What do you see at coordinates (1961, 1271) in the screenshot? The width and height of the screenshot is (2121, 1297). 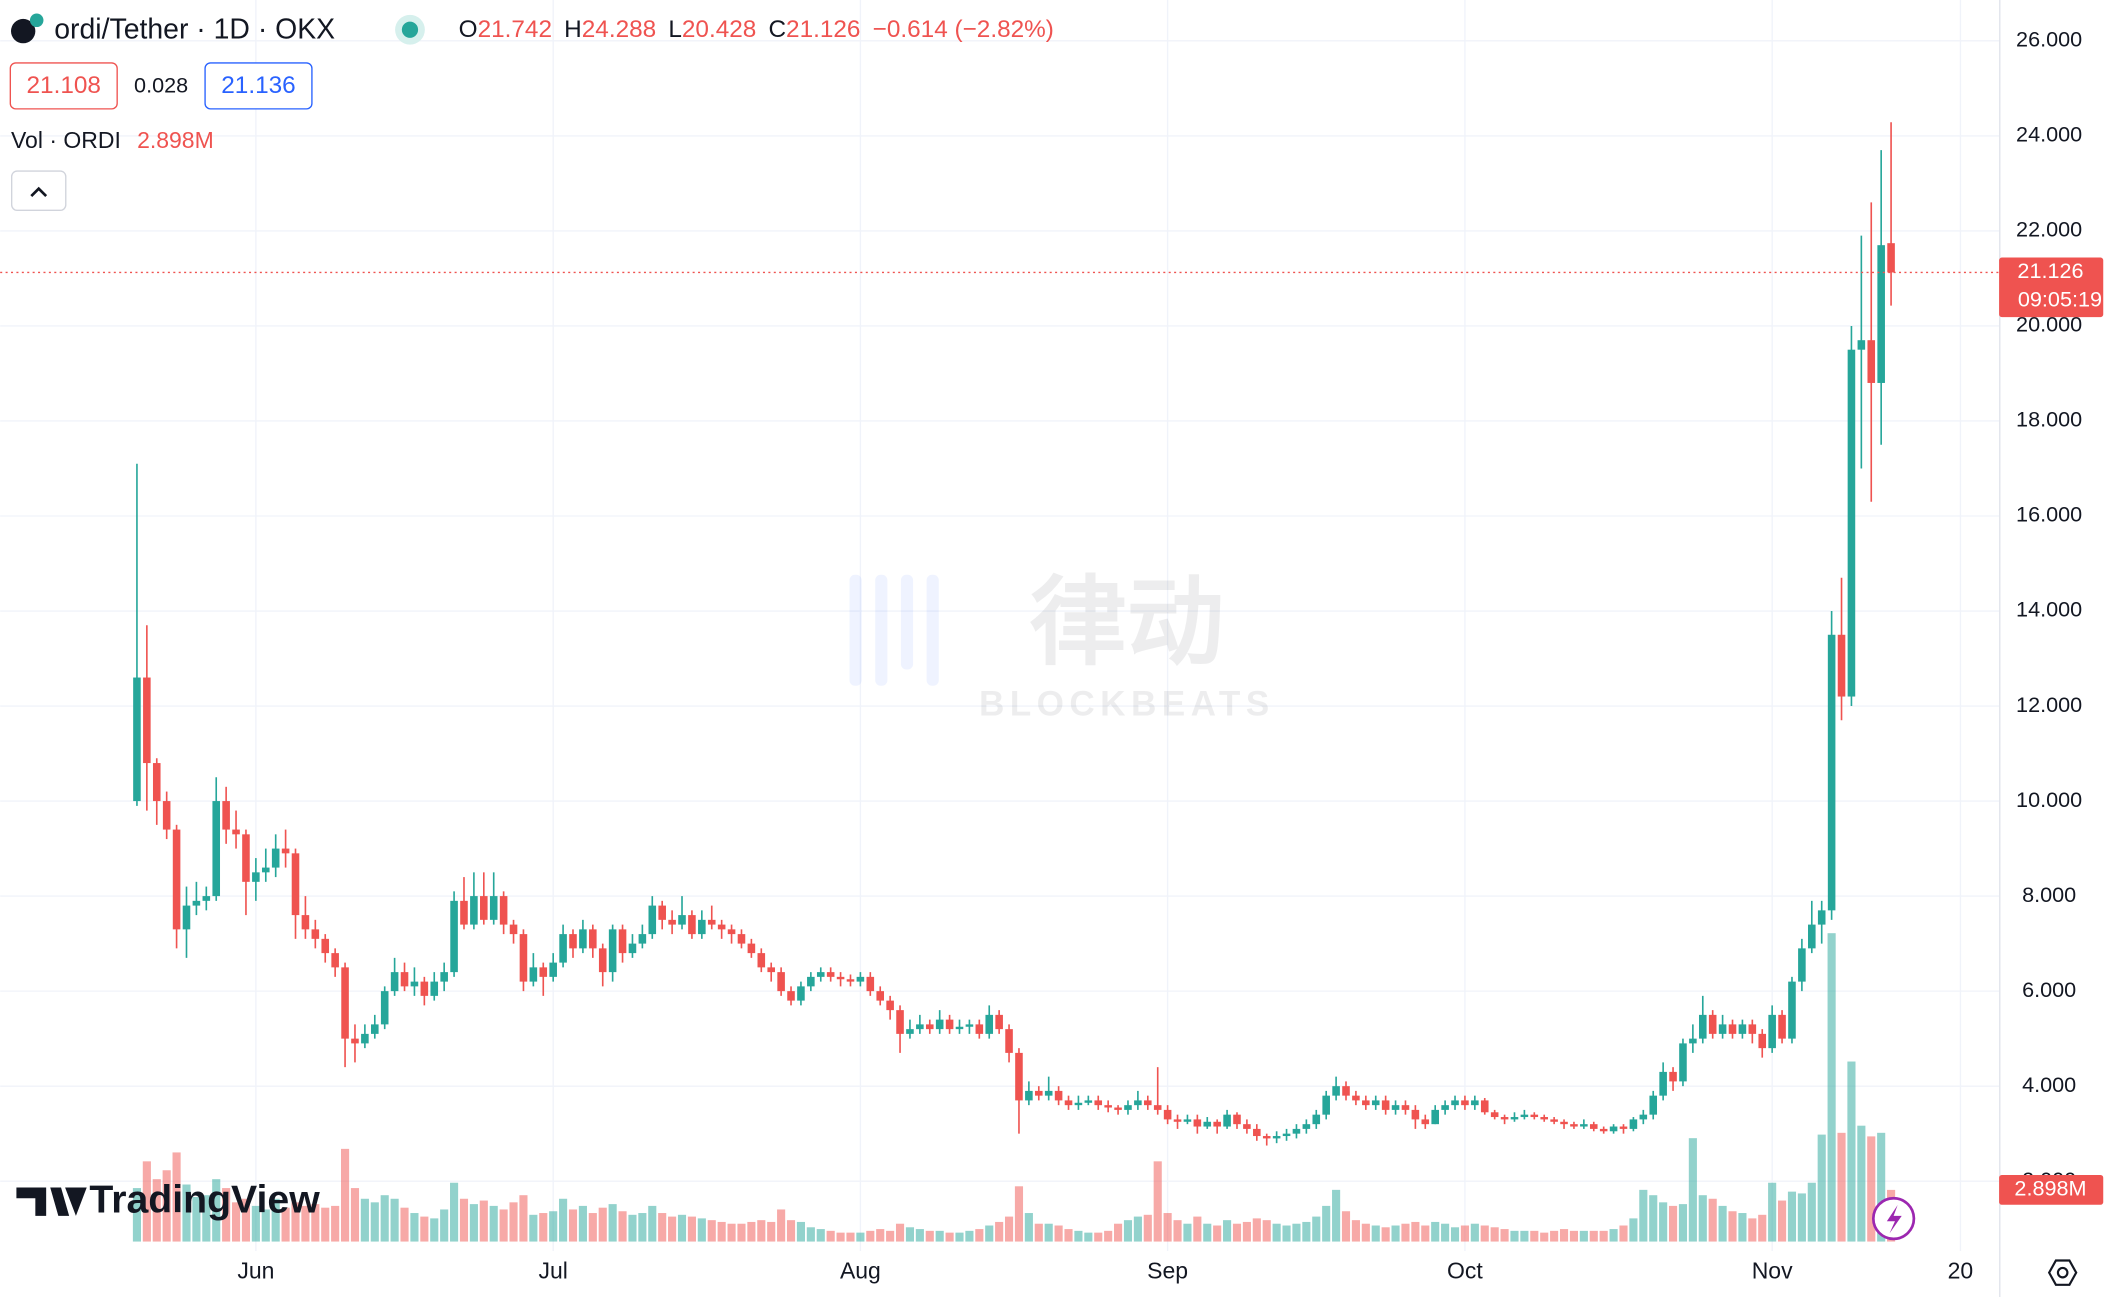 I see `x-tick-label: 20` at bounding box center [1961, 1271].